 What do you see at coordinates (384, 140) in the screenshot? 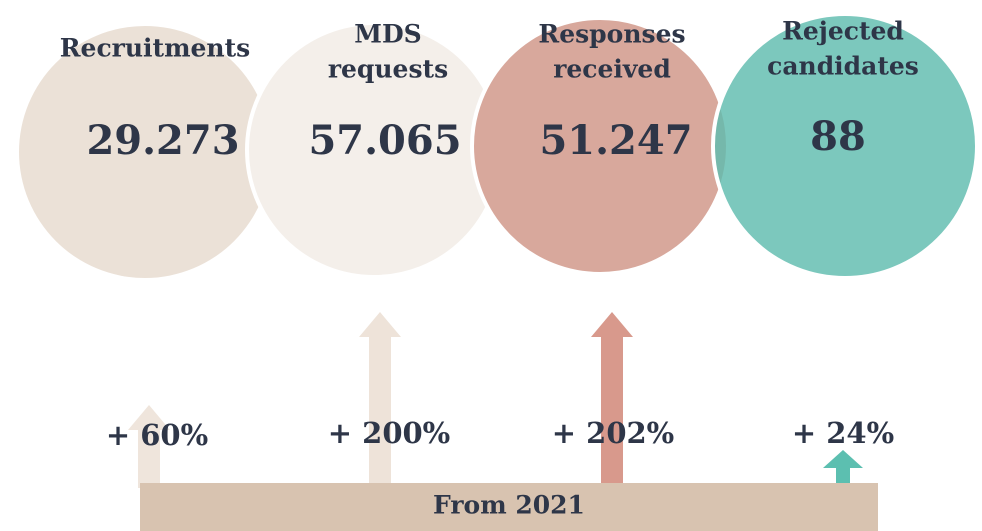
I see `circle-value: 57.065` at bounding box center [384, 140].